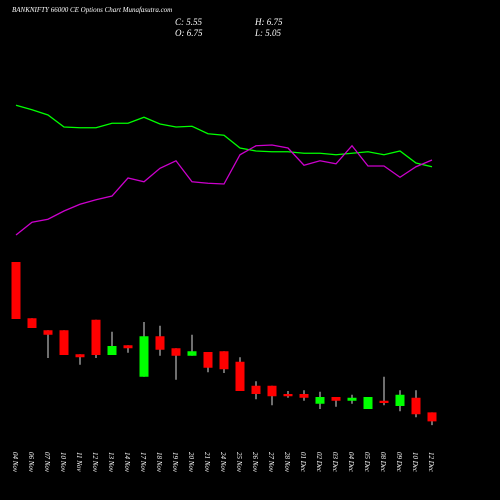 The height and width of the screenshot is (500, 500). Describe the element at coordinates (383, 462) in the screenshot. I see `x-tick-label: 08 Dec` at that location.